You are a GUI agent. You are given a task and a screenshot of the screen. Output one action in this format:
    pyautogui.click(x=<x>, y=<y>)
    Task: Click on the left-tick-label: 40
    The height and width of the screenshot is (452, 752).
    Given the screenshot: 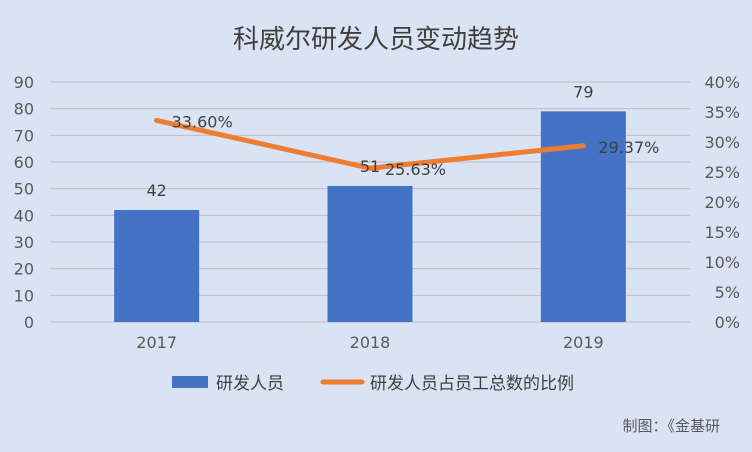 What is the action you would take?
    pyautogui.click(x=24, y=215)
    